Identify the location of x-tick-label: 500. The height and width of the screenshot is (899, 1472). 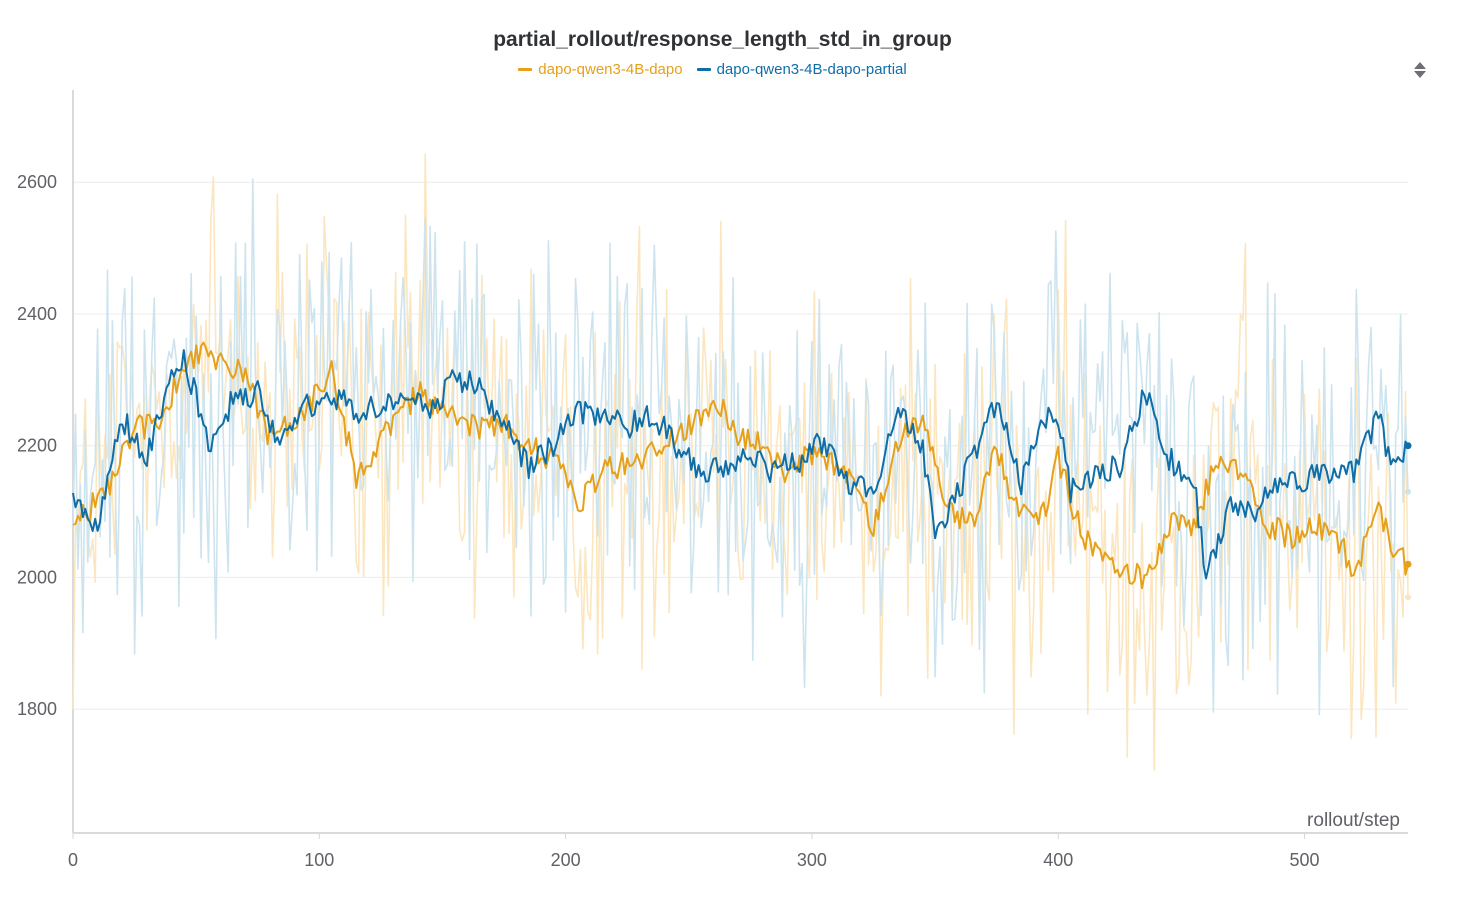
(1305, 860).